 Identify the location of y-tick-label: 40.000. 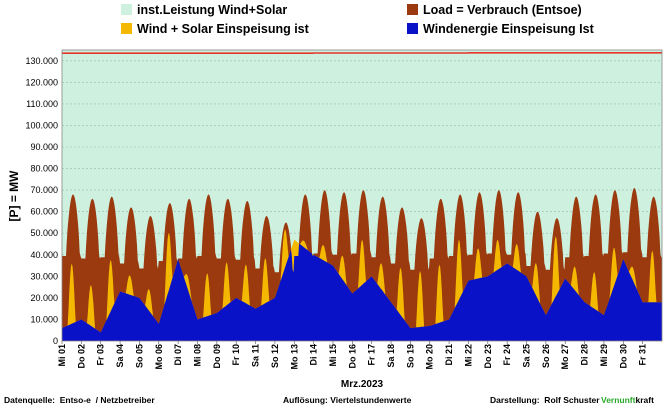
(44, 255).